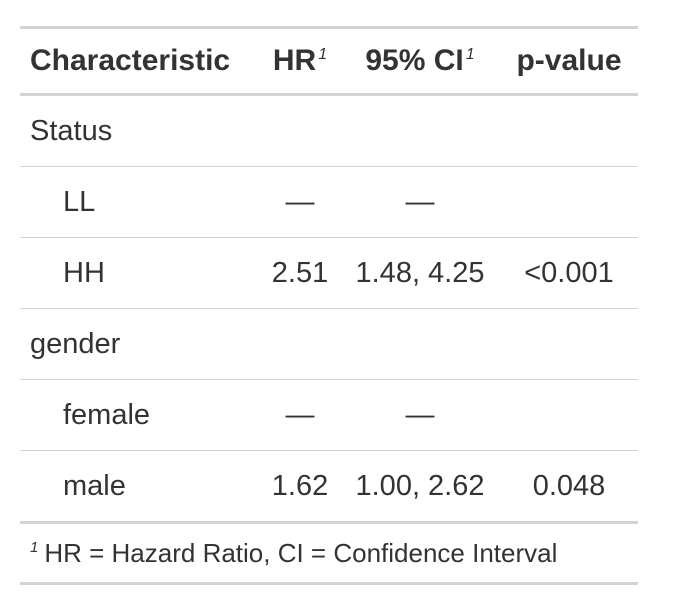 The image size is (676, 592). Describe the element at coordinates (329, 61) in the screenshot. I see `header-row: Characteristic HR 1 95% CI 1 p-value` at that location.